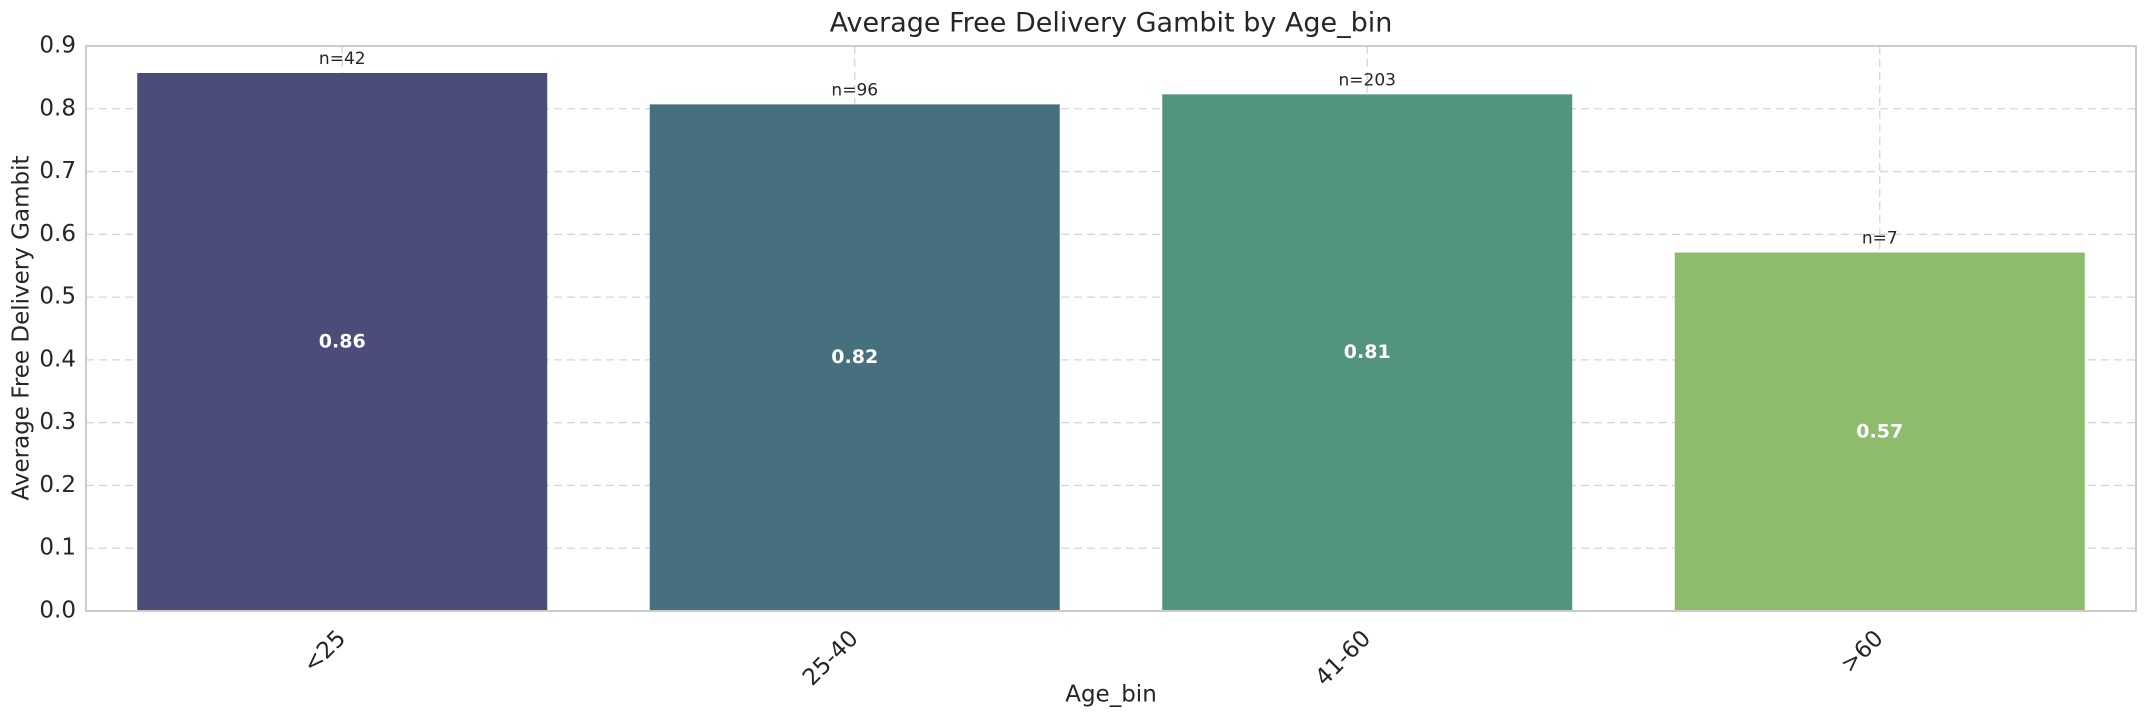 This screenshot has height=722, width=2152. Describe the element at coordinates (57, 485) in the screenshot. I see `y-tick-label: 0.2` at that location.